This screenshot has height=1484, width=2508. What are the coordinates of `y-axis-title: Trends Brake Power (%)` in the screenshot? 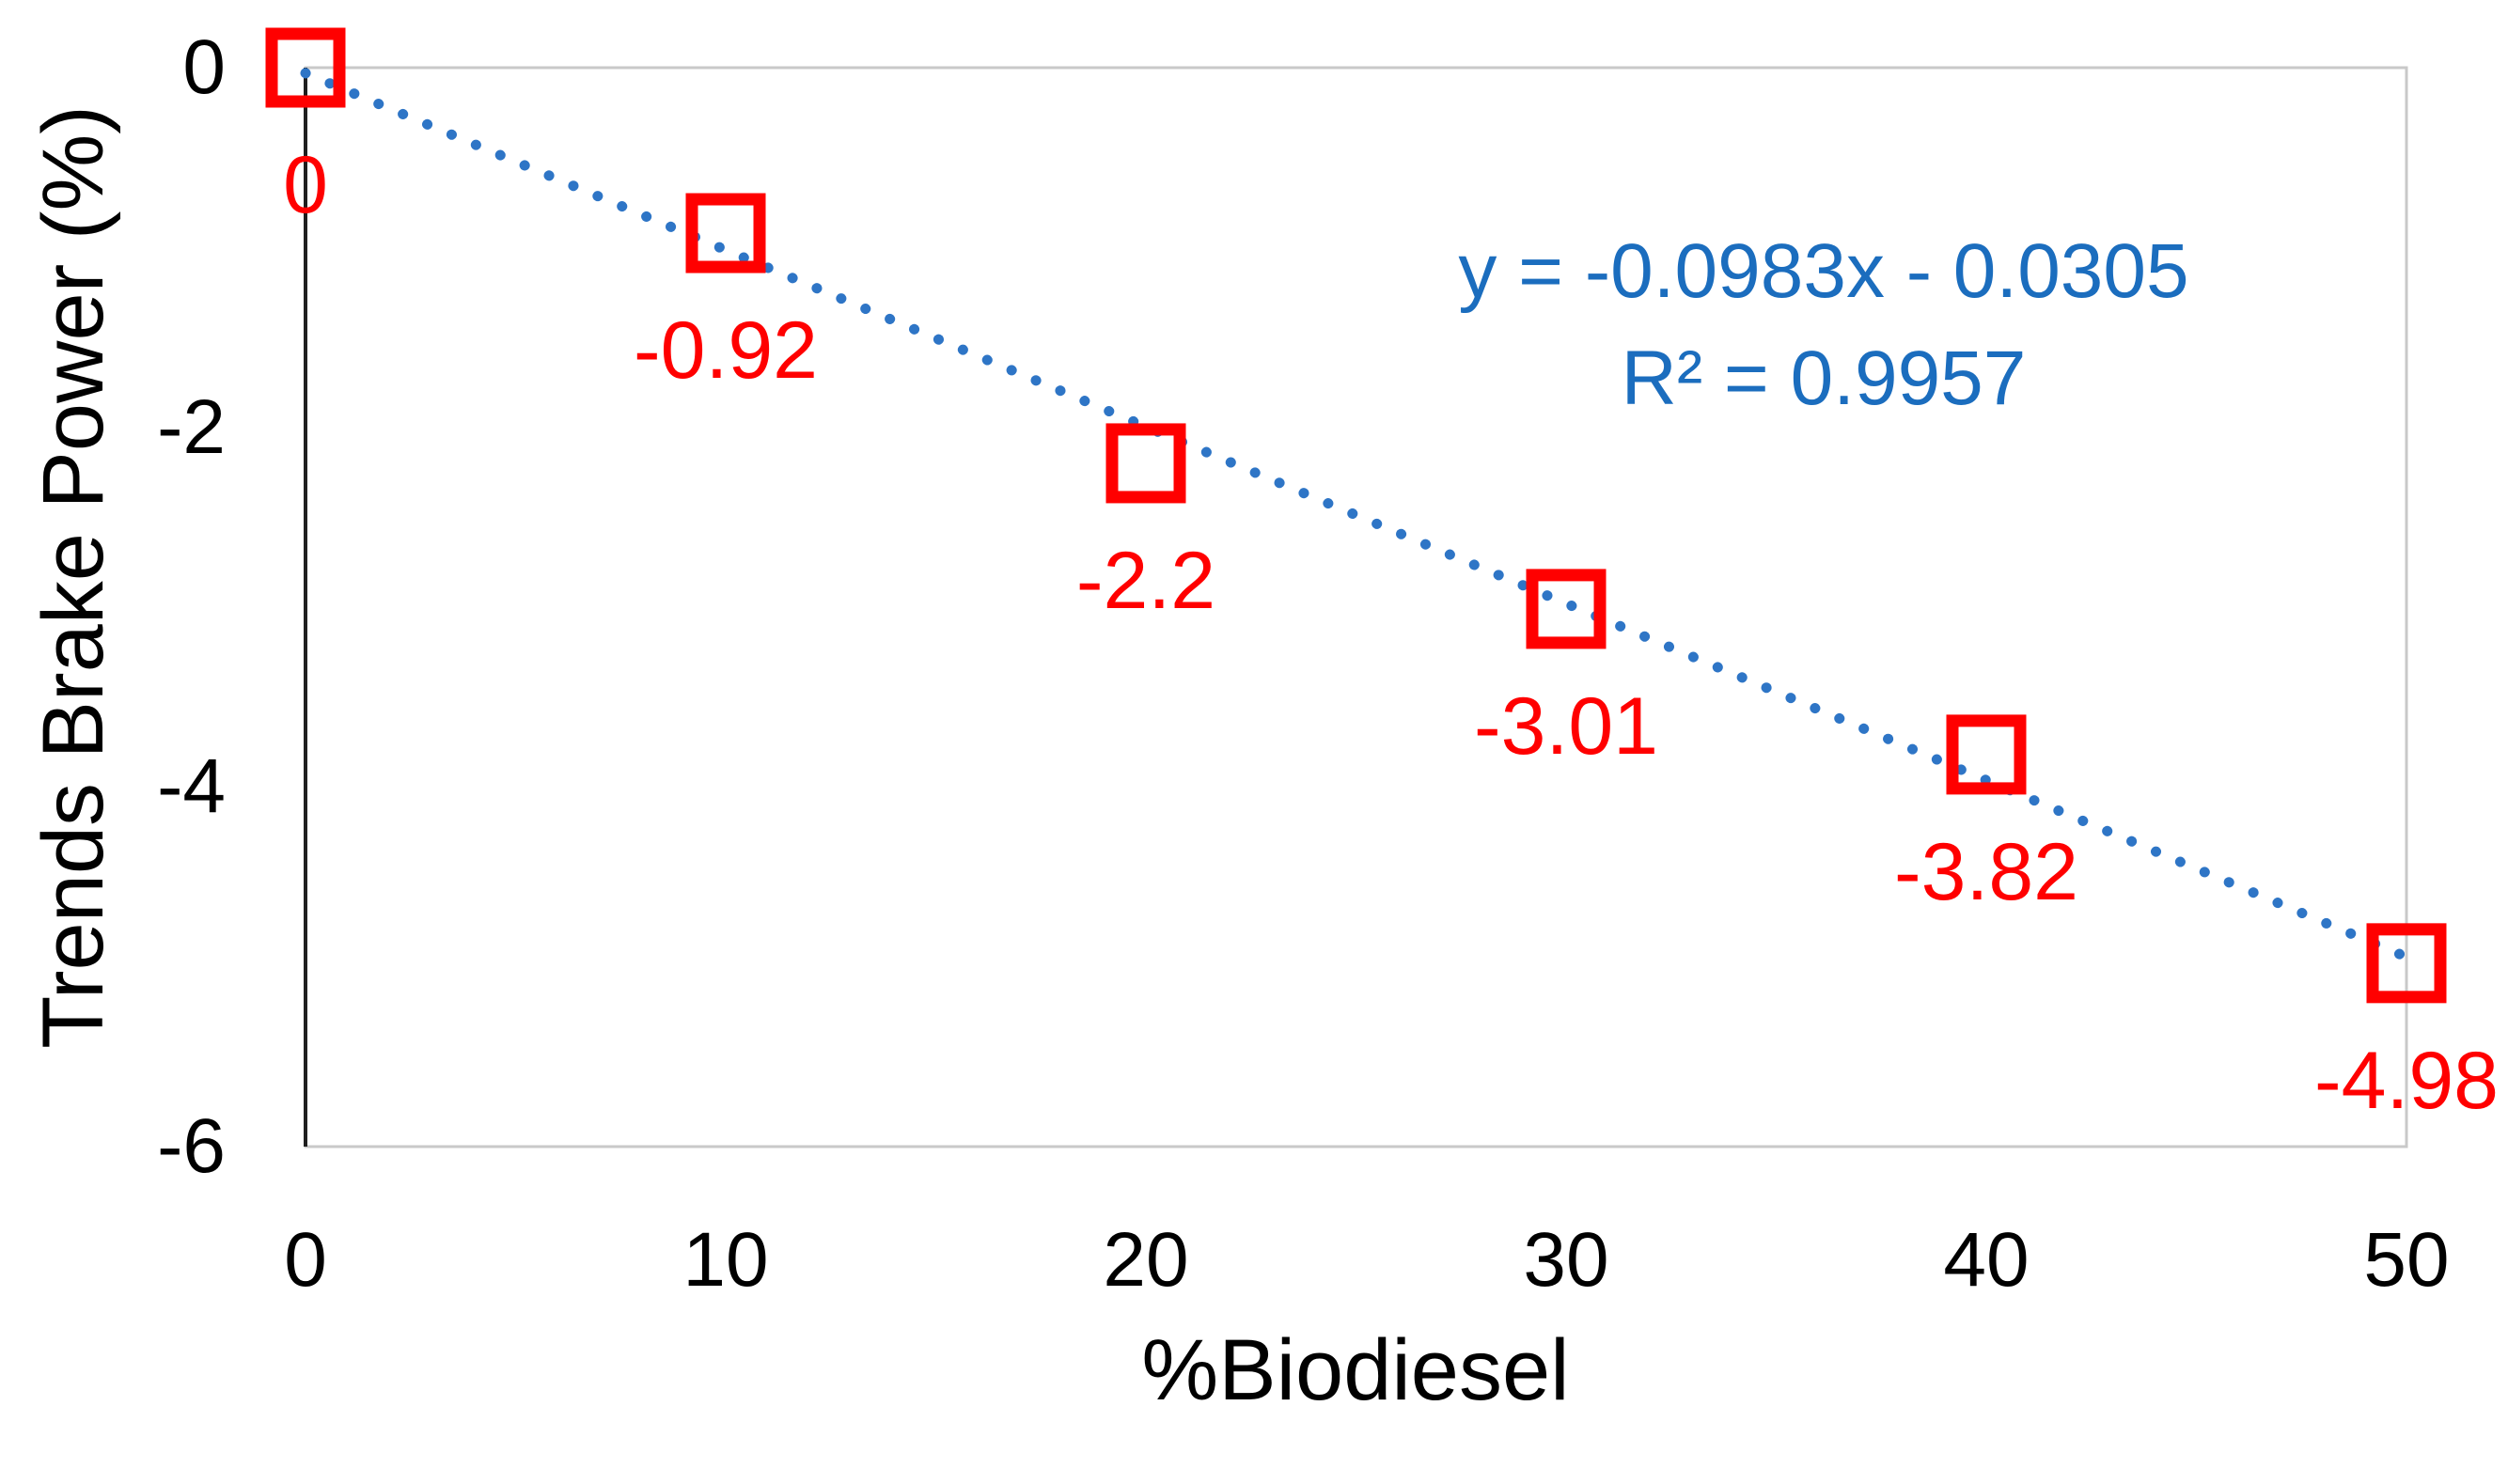 It's located at (73, 577).